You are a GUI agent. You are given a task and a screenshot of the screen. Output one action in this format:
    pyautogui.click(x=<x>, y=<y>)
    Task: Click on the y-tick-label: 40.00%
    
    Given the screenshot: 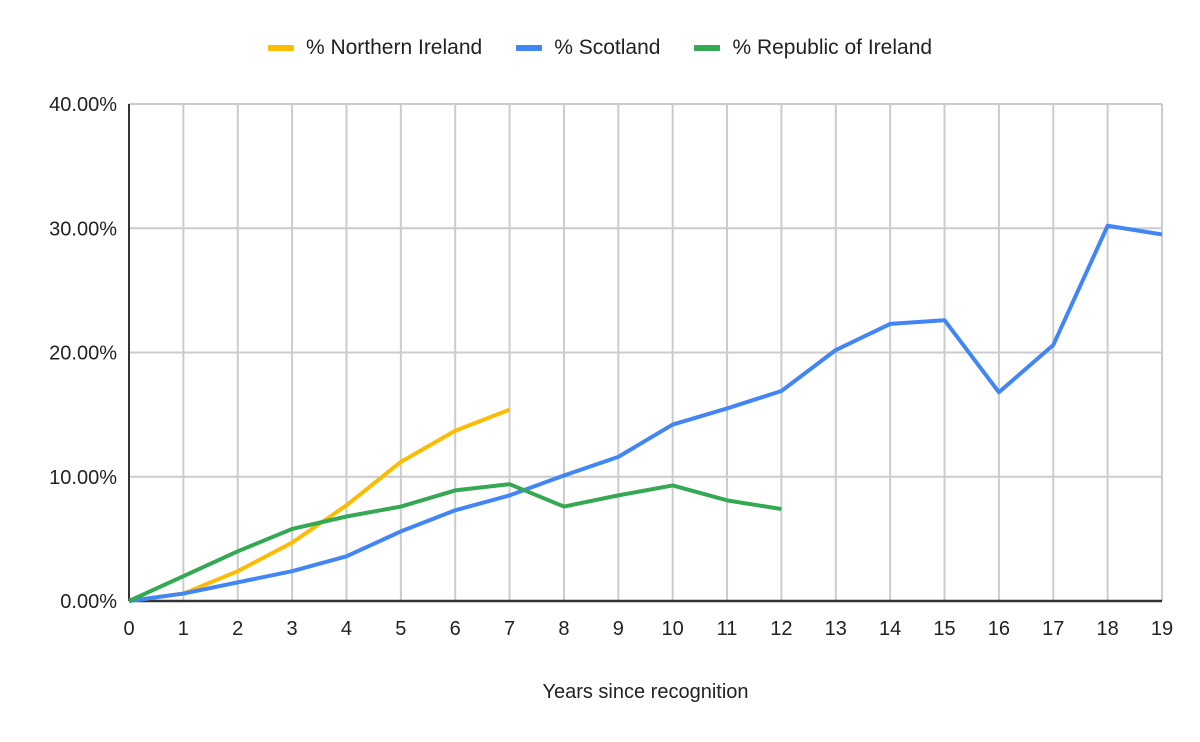 What is the action you would take?
    pyautogui.click(x=83, y=105)
    